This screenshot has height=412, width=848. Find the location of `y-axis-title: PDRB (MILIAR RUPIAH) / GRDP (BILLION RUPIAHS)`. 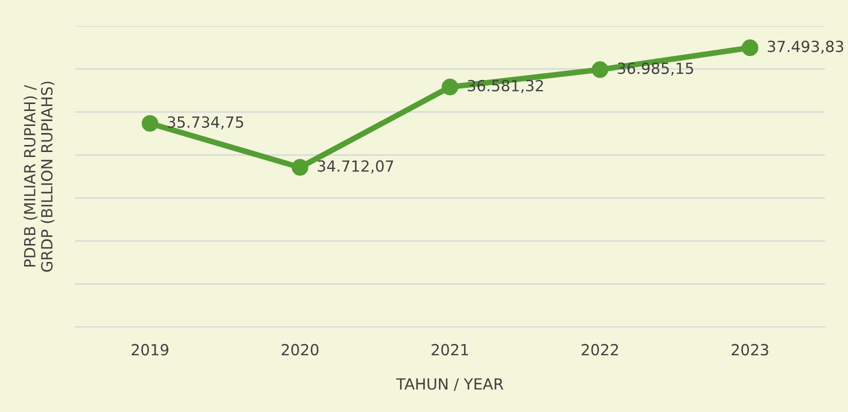

y-axis-title: PDRB (MILIAR RUPIAH) / GRDP (BILLION RUPIAHS) is located at coordinates (39, 177).